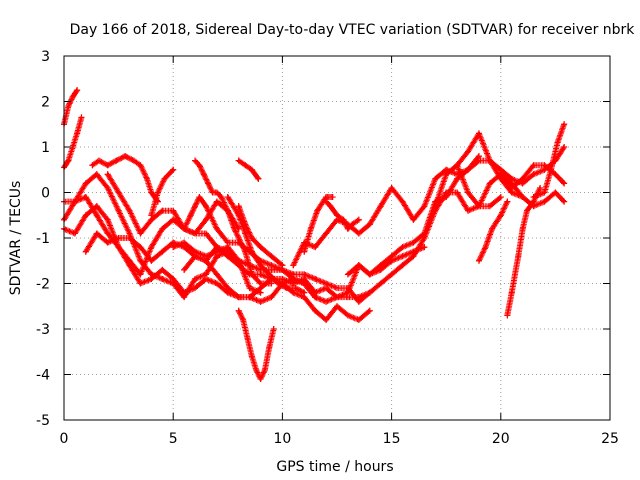  What do you see at coordinates (45, 57) in the screenshot?
I see `y-tick-label: 3` at bounding box center [45, 57].